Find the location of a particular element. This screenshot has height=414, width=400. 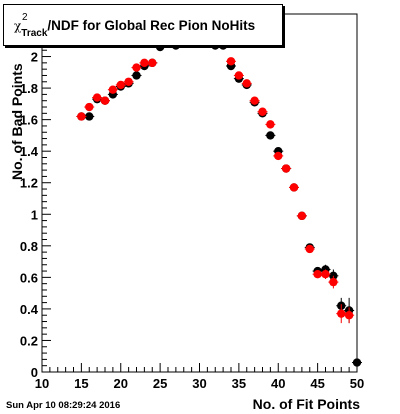

title-rest: /NDF for Global Rec Pion NoHits is located at coordinates (151, 25).